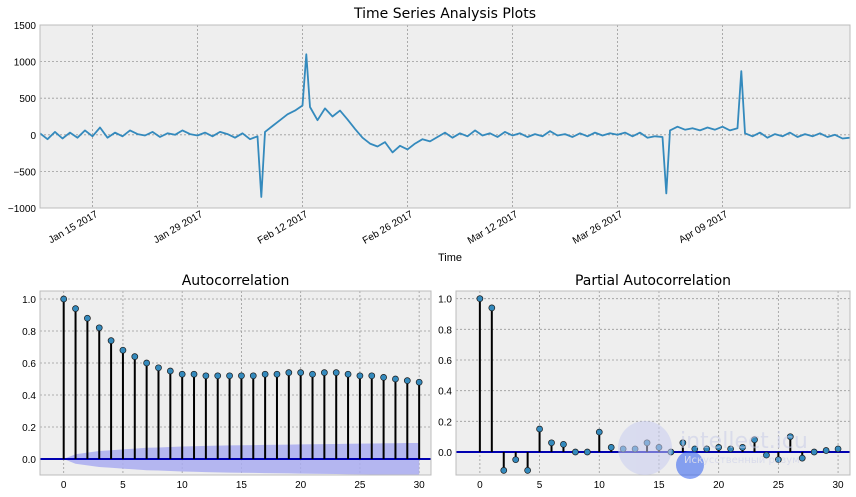  Describe the element at coordinates (742, 460) in the screenshot. I see `watermark-tagline: Искусственный разум` at that location.